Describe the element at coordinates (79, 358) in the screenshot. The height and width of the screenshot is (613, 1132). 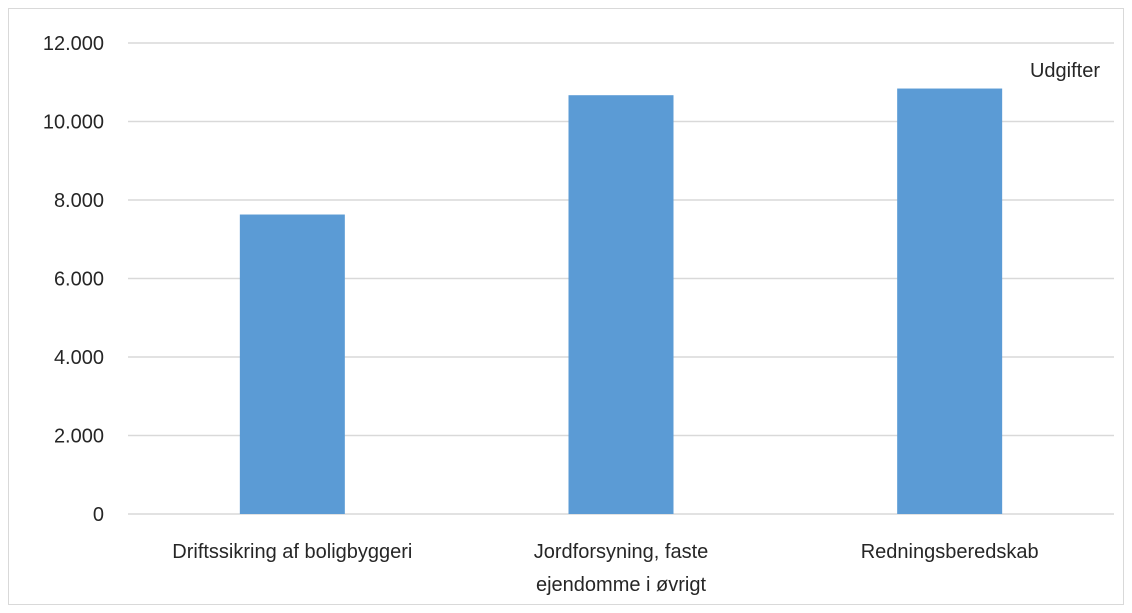
I see `y-tick-label: 4.000` at that location.